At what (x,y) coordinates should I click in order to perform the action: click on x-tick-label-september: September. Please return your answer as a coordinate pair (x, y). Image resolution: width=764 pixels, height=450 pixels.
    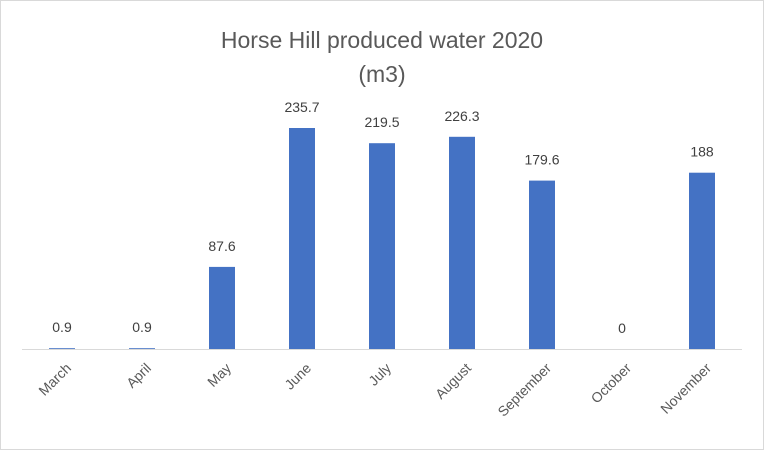
    Looking at the image, I should click on (524, 390).